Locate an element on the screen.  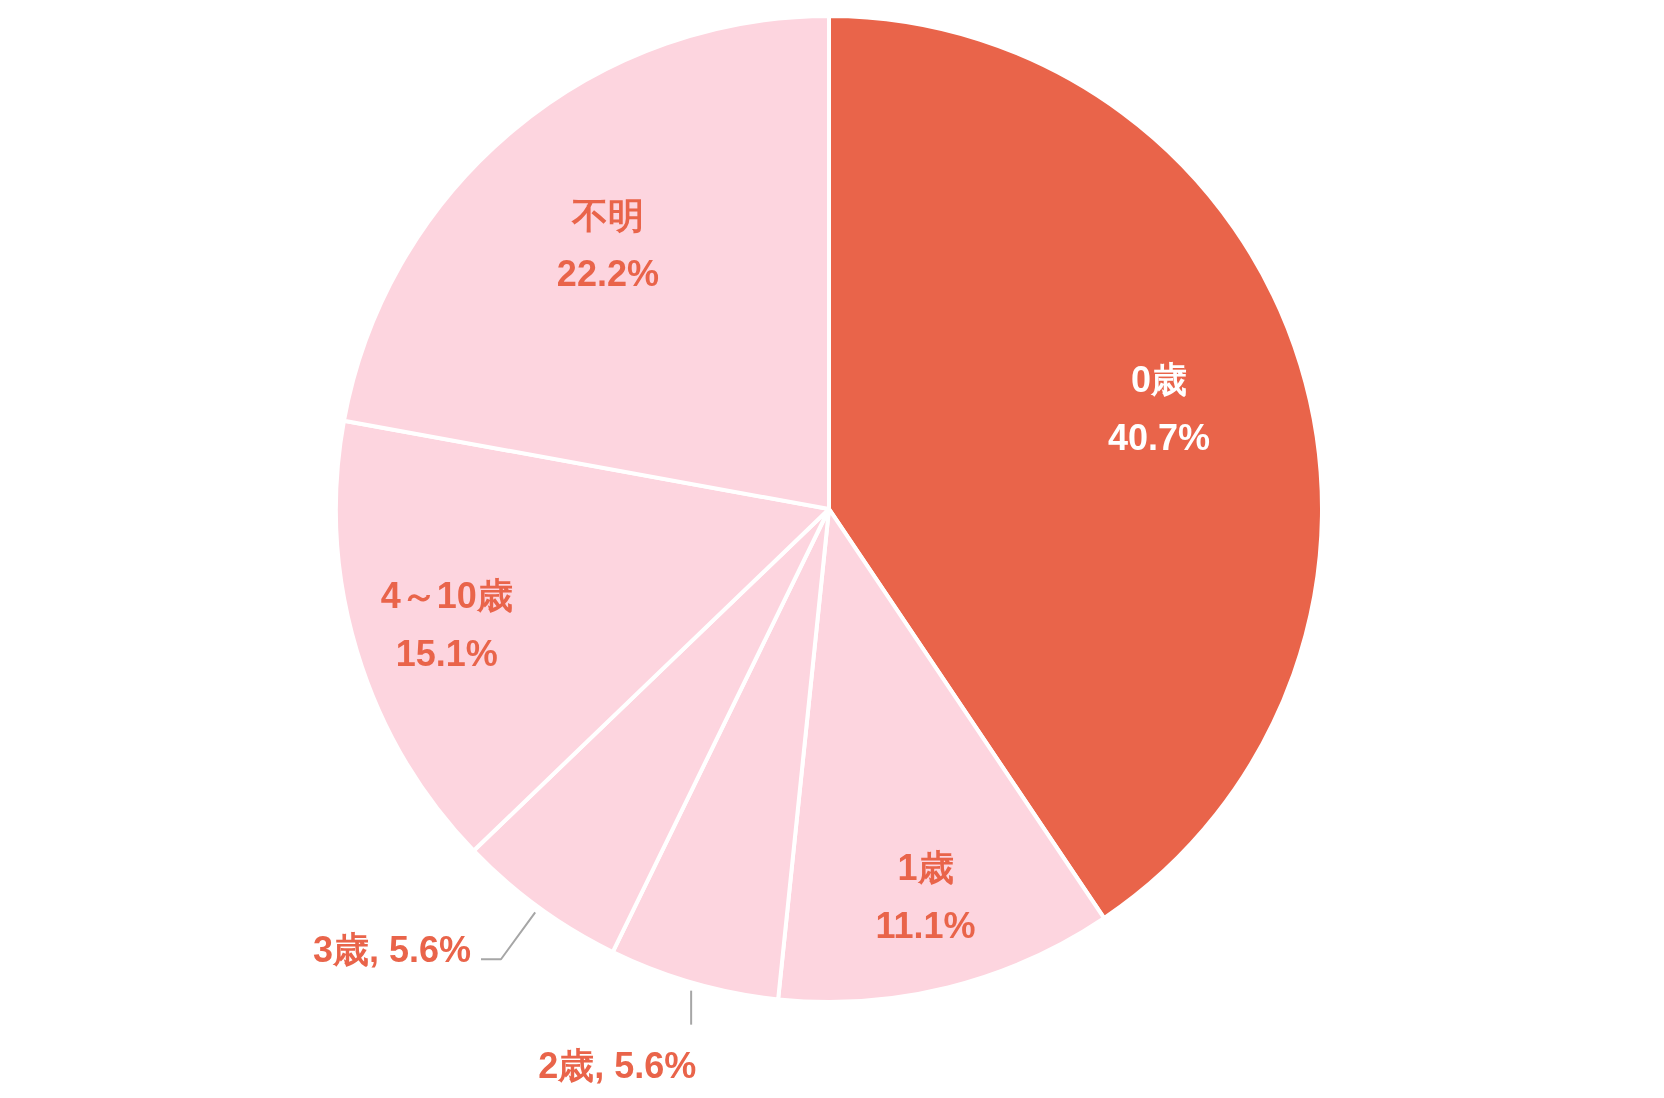
slice-label: 2歳, 5.6% is located at coordinates (617, 1066).